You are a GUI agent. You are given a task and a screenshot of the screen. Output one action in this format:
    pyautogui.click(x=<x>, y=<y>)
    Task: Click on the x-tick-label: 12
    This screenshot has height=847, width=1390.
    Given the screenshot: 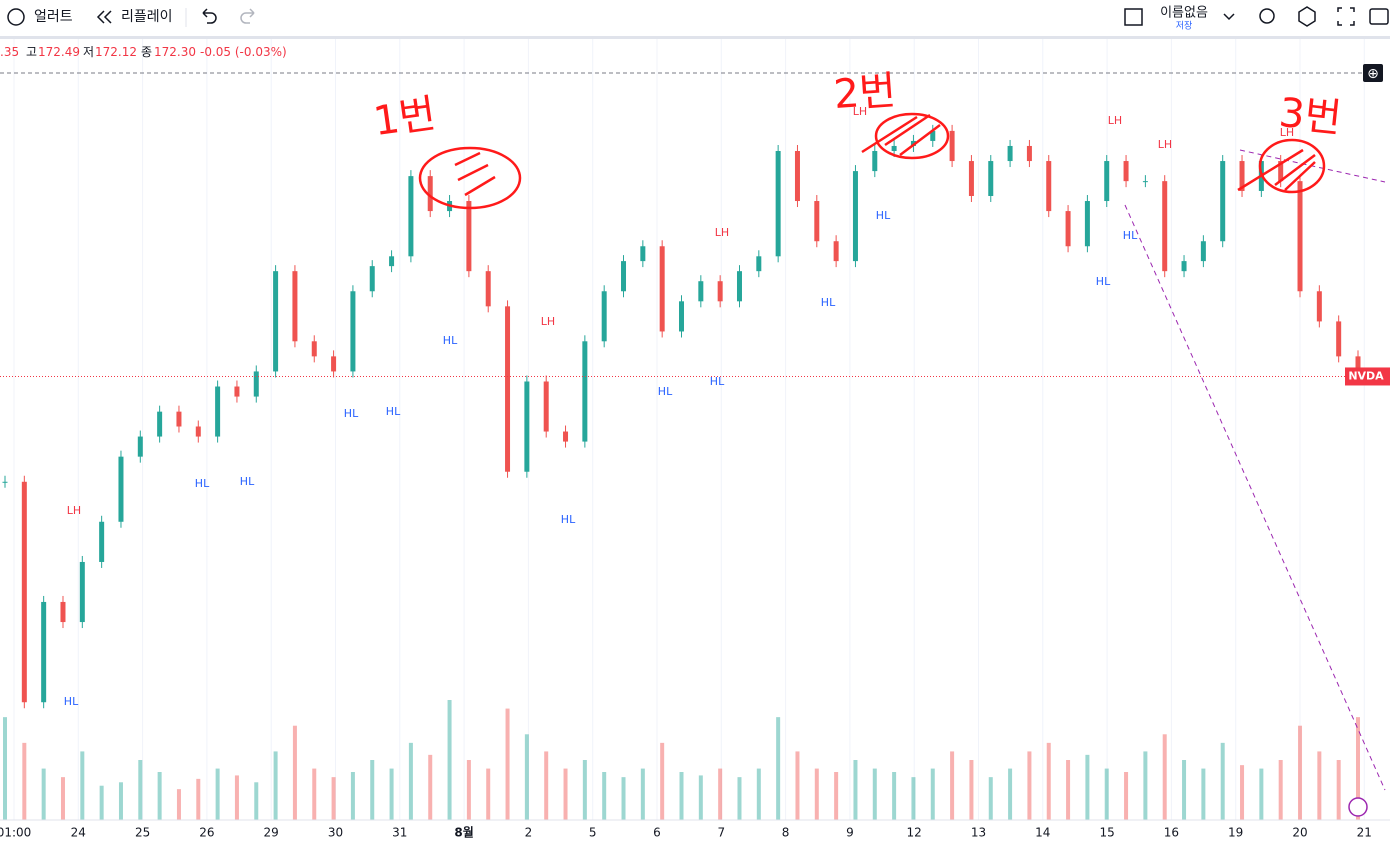 What is the action you would take?
    pyautogui.click(x=914, y=833)
    